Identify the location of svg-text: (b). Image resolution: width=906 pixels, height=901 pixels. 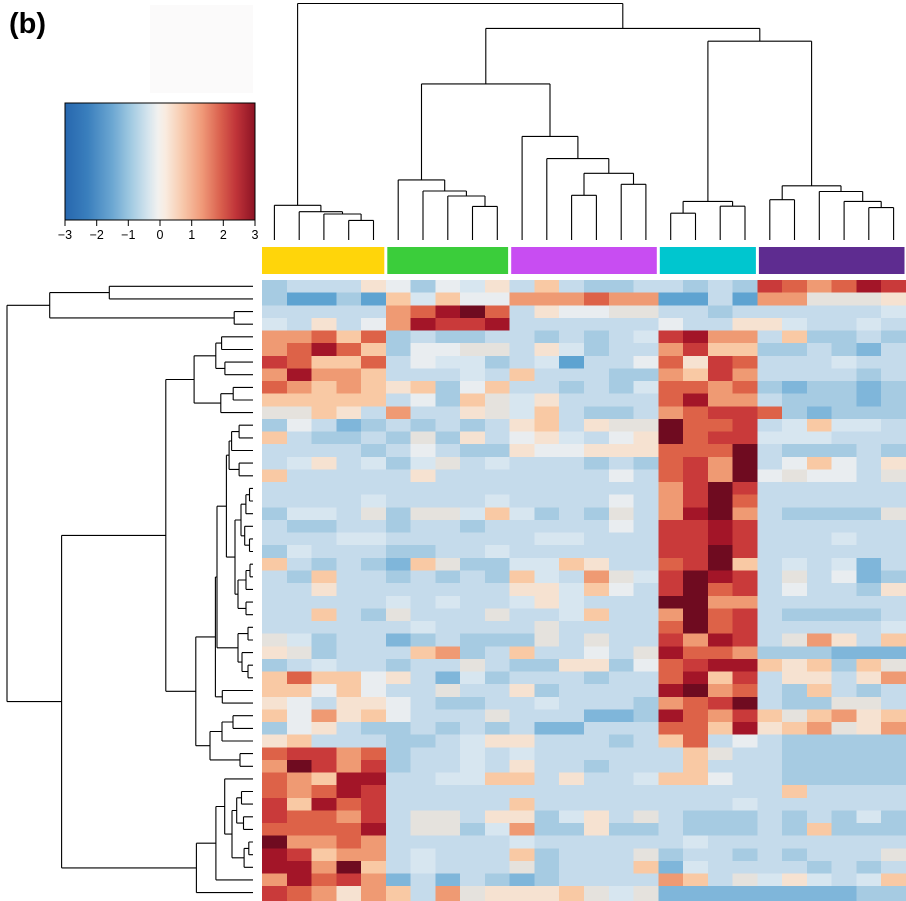
(27, 24).